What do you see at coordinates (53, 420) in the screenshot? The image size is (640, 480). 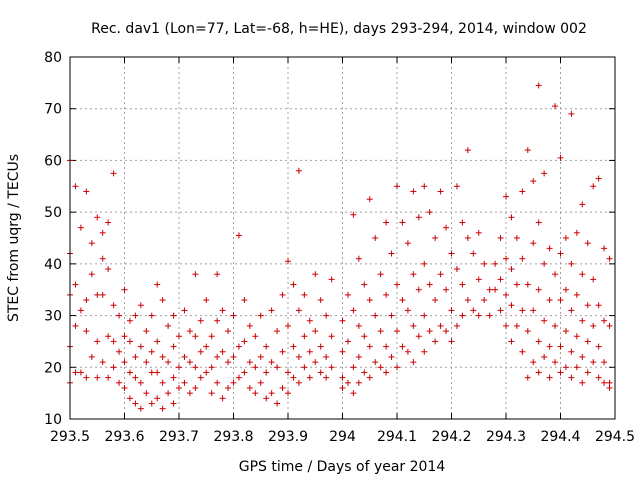 I see `y-tick-label: 10` at bounding box center [53, 420].